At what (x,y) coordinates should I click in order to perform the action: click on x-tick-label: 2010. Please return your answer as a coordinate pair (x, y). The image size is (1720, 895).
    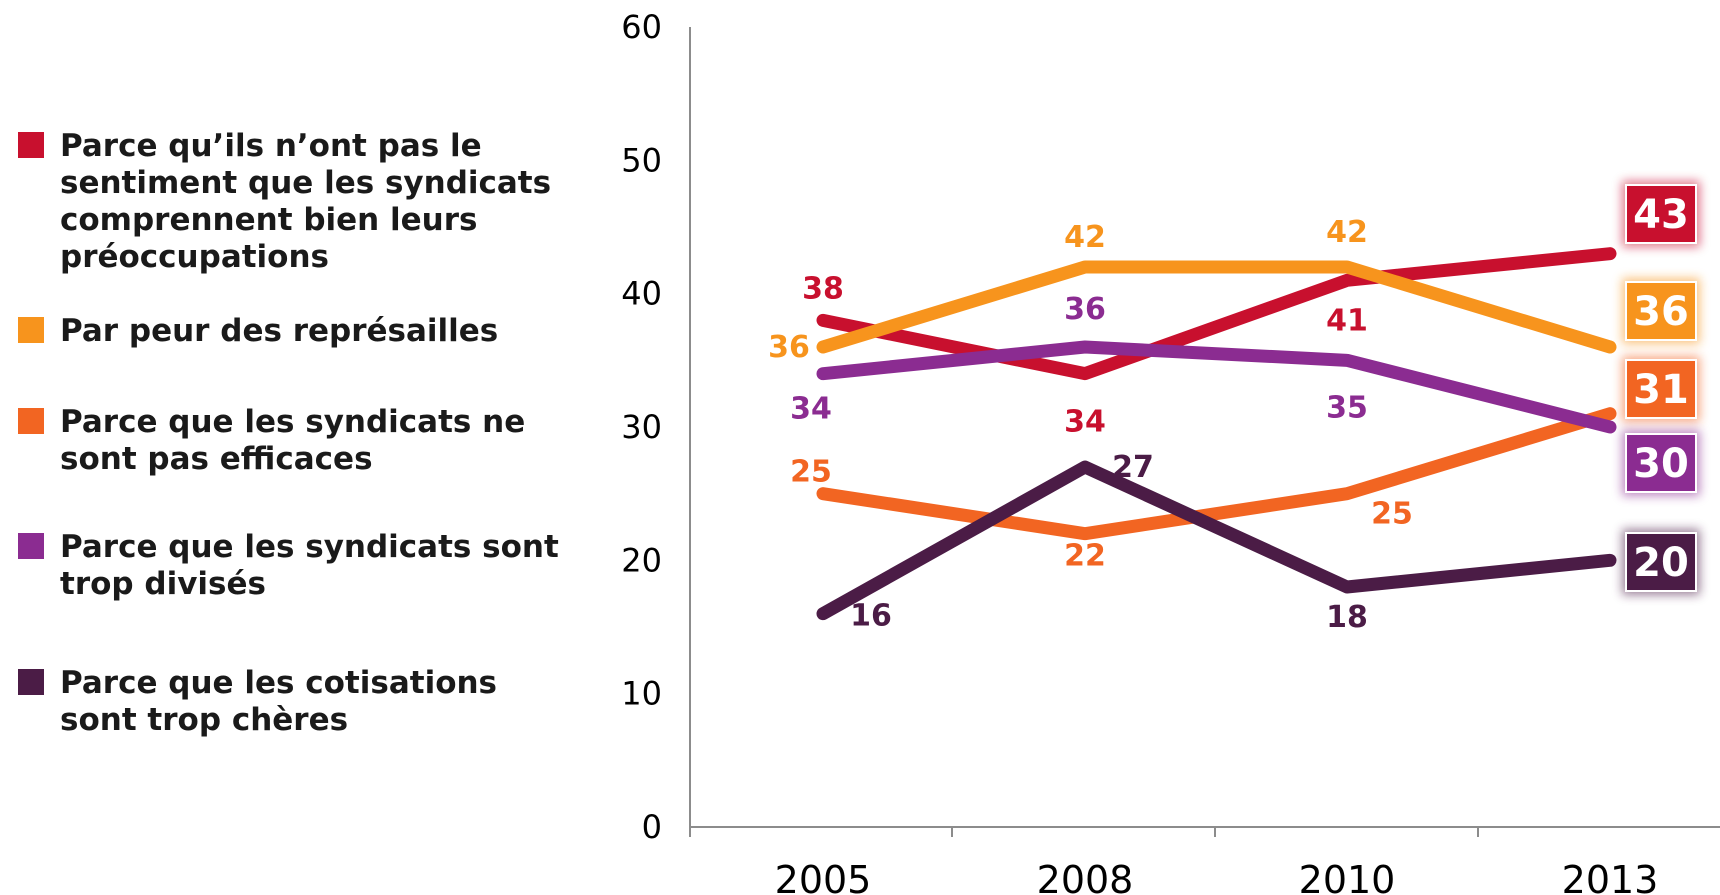
    Looking at the image, I should click on (1347, 876).